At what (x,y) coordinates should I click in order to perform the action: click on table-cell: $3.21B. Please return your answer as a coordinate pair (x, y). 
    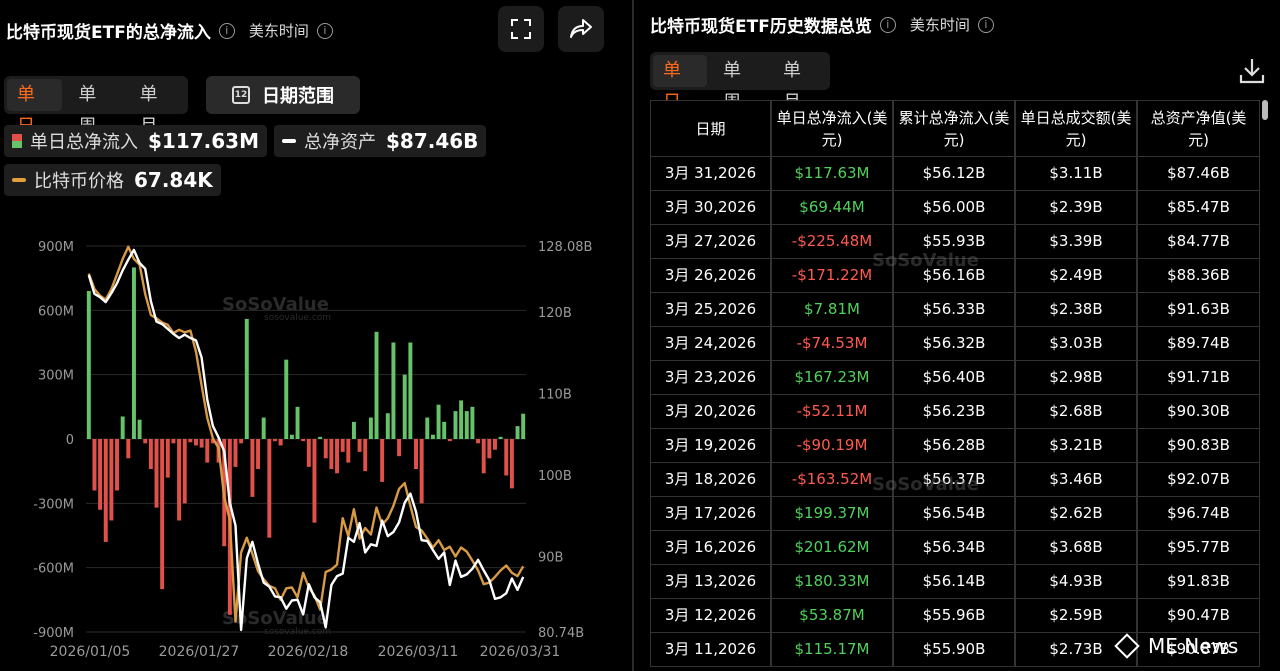
    Looking at the image, I should click on (1076, 446).